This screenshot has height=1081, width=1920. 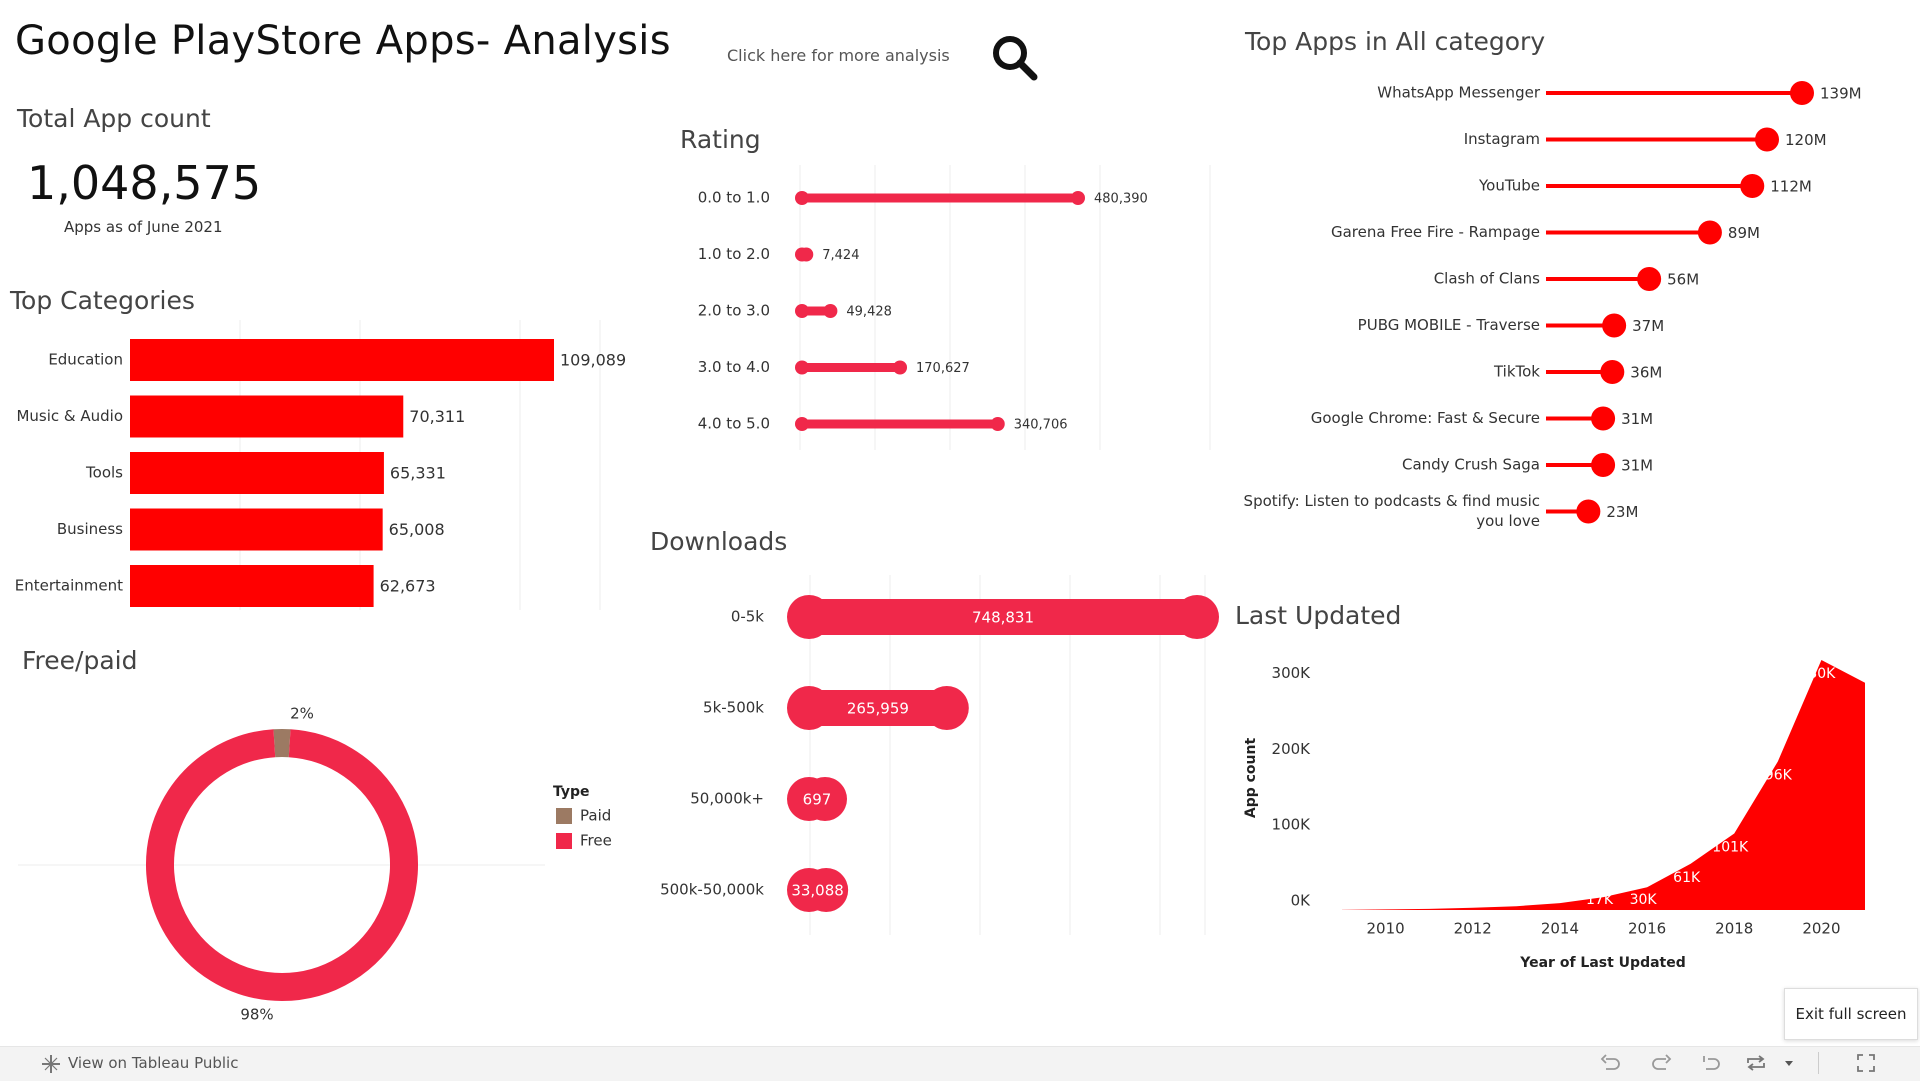 What do you see at coordinates (1015, 58) in the screenshot?
I see `search-icon` at bounding box center [1015, 58].